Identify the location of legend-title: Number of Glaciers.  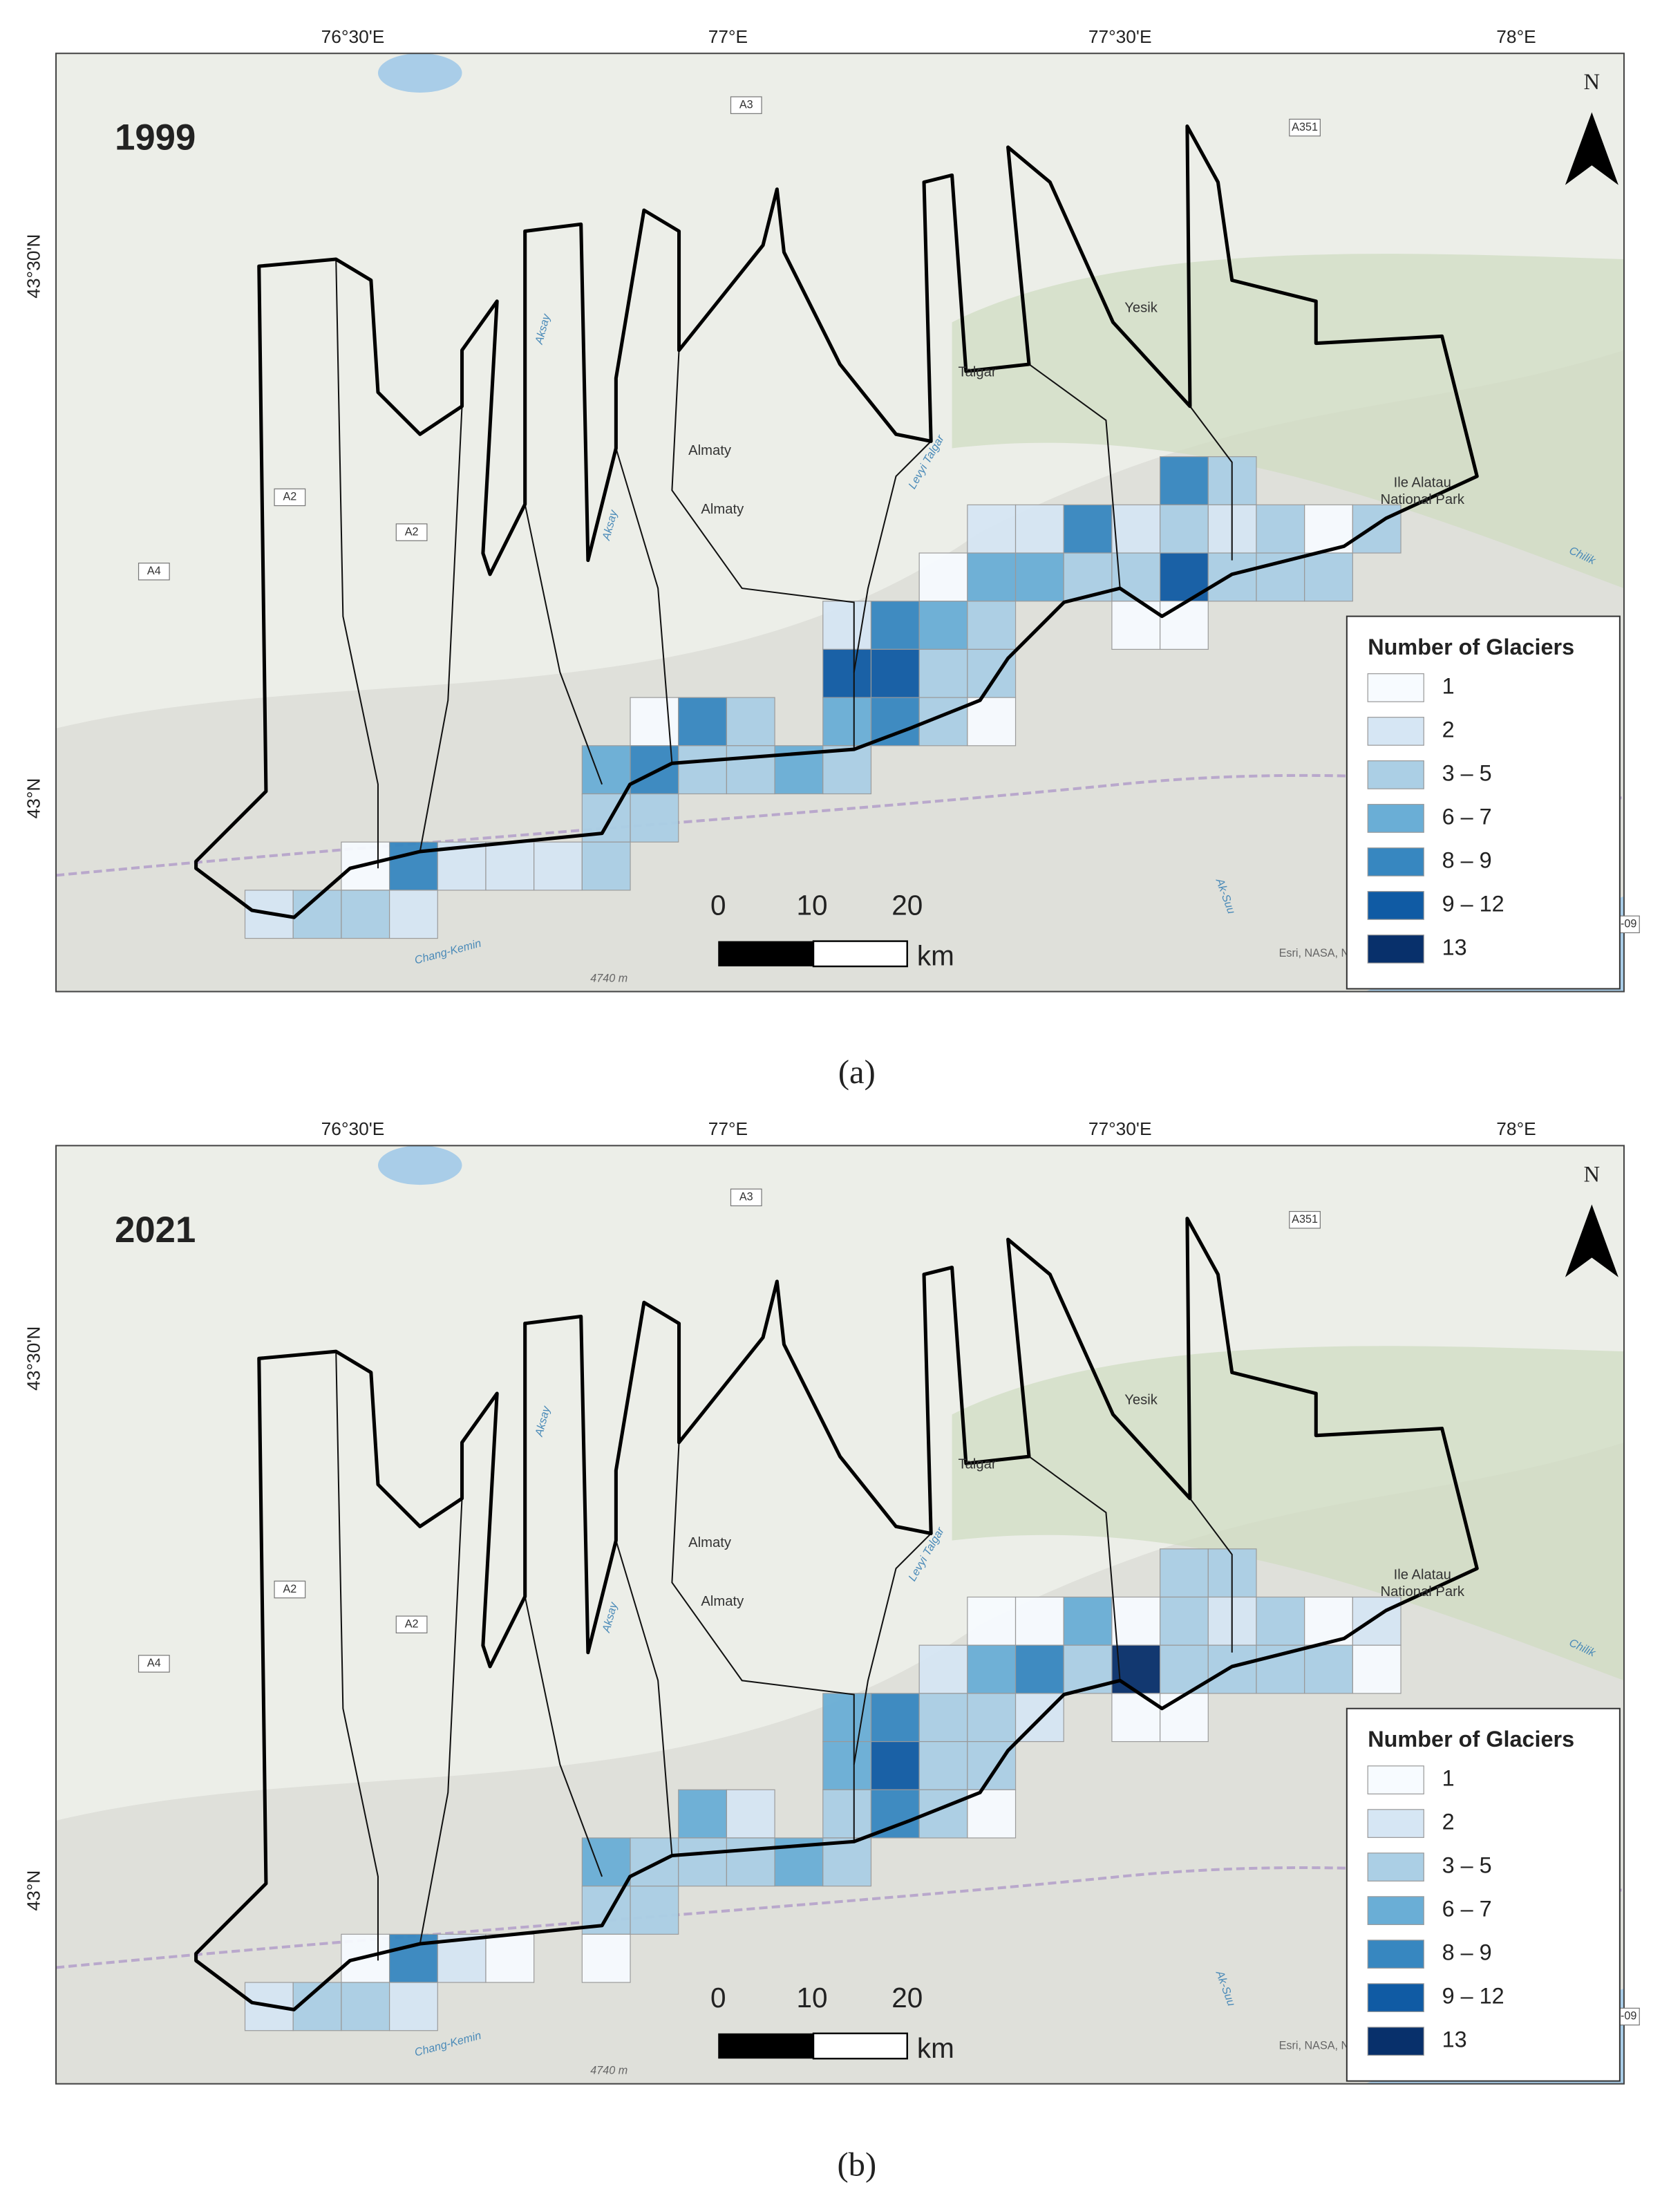
(1471, 647).